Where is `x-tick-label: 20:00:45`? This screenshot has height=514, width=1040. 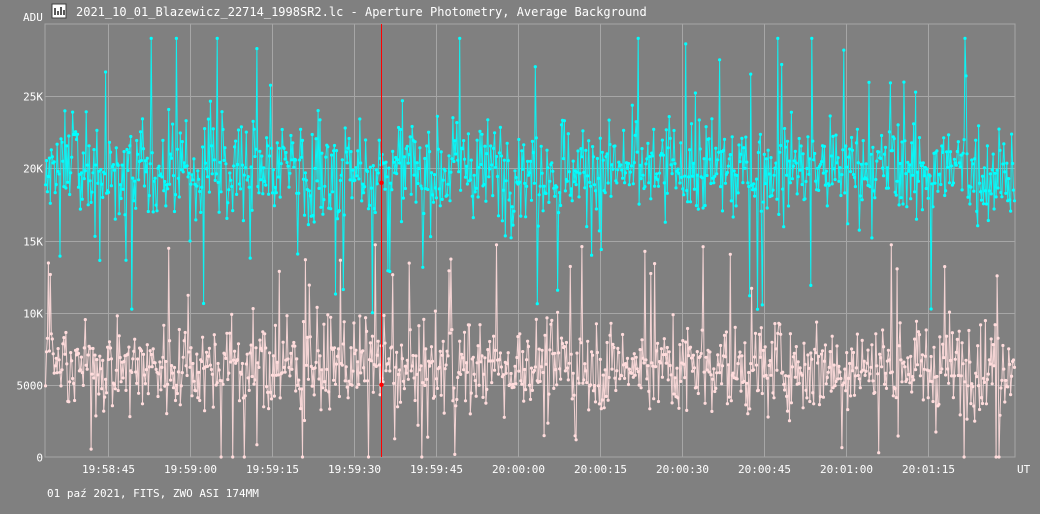
x-tick-label: 20:00:45 is located at coordinates (764, 469).